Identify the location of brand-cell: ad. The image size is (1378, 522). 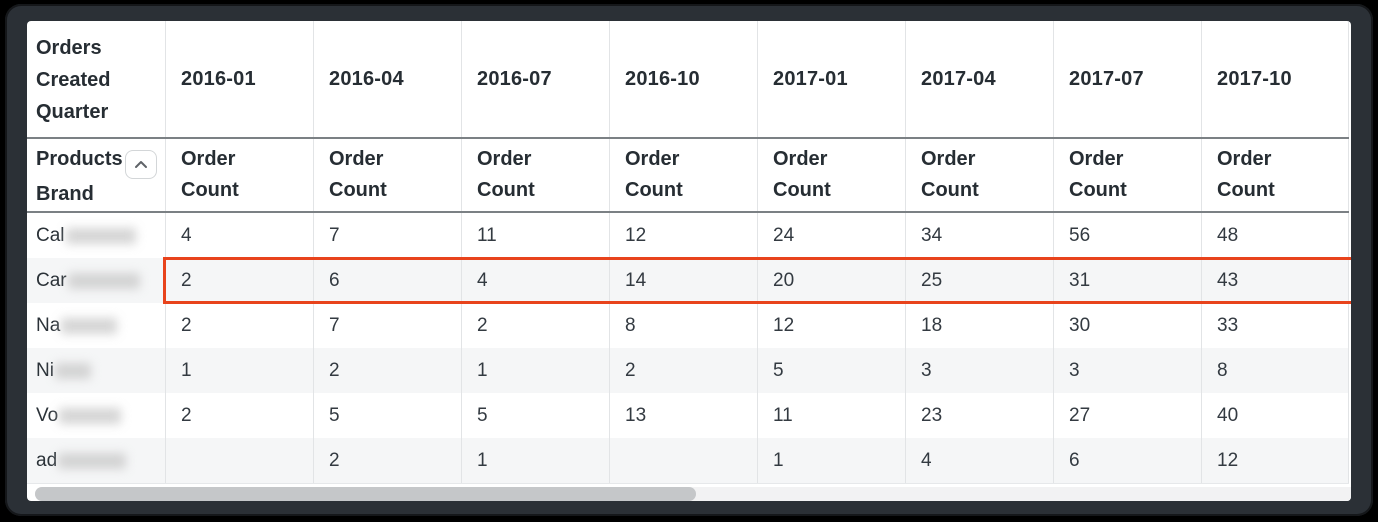
(96, 460).